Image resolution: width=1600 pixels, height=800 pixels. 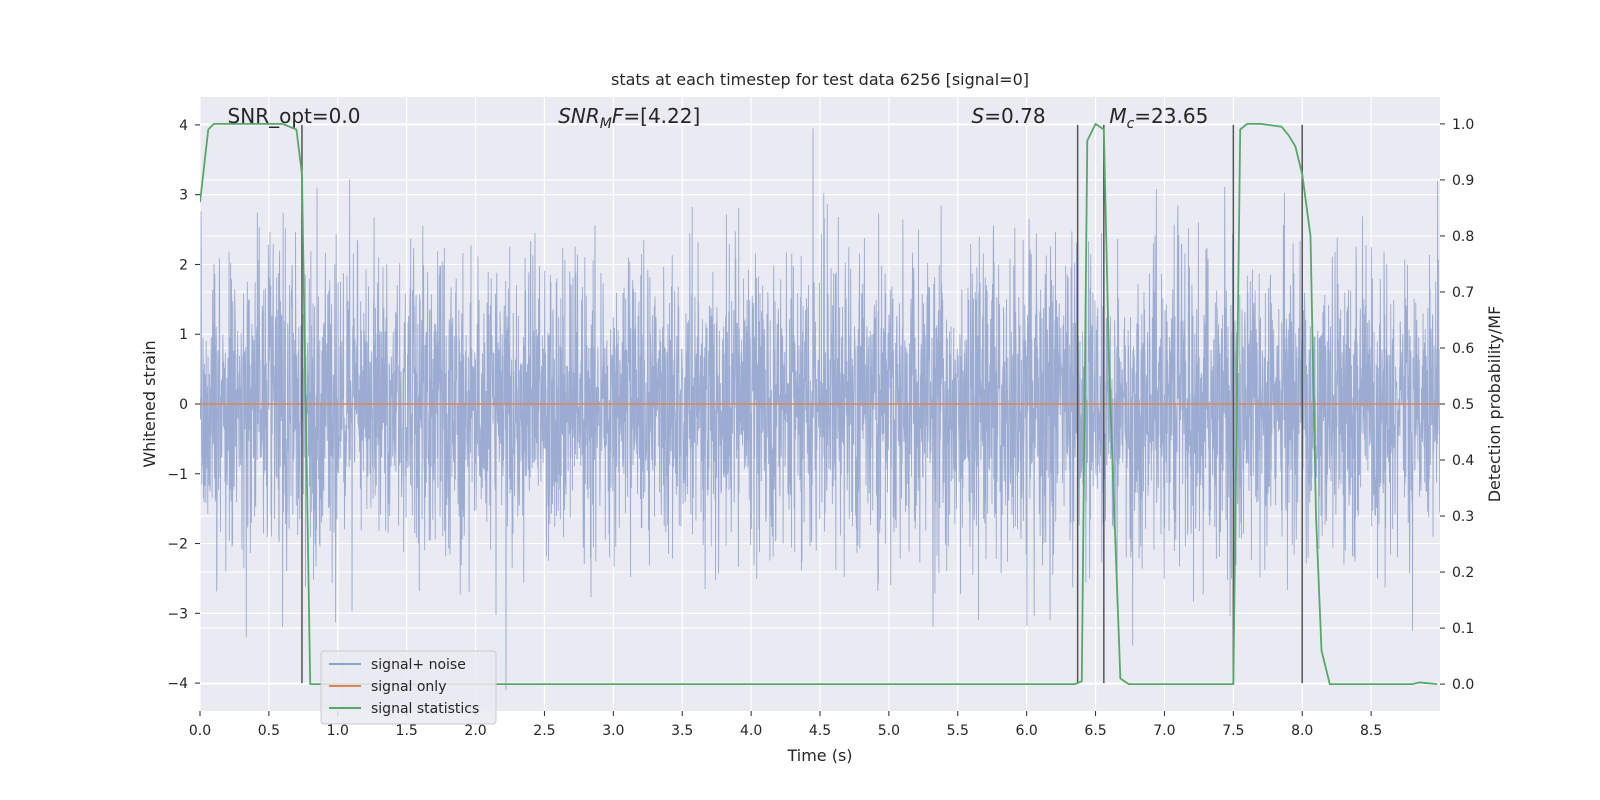 I want to click on y-tick-label: −1, so click(x=177, y=475).